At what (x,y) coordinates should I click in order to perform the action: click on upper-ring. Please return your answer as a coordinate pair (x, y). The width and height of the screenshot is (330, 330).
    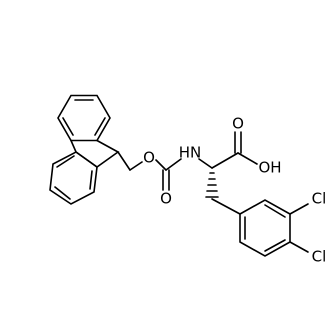
    Looking at the image, I should click on (84, 118).